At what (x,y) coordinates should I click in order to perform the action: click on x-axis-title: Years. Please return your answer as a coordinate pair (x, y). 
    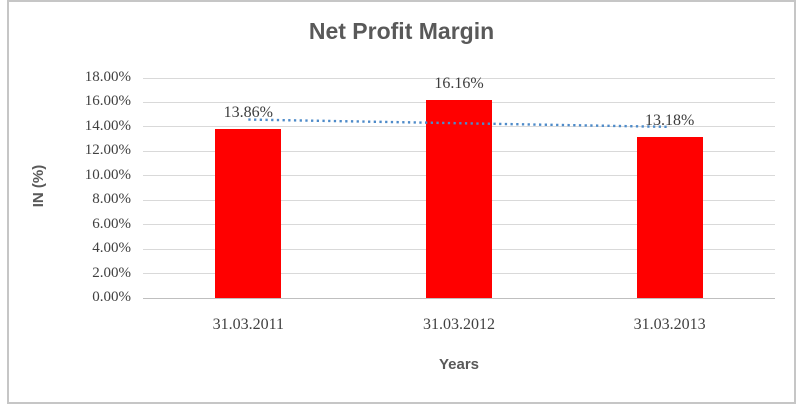
    Looking at the image, I should click on (459, 364).